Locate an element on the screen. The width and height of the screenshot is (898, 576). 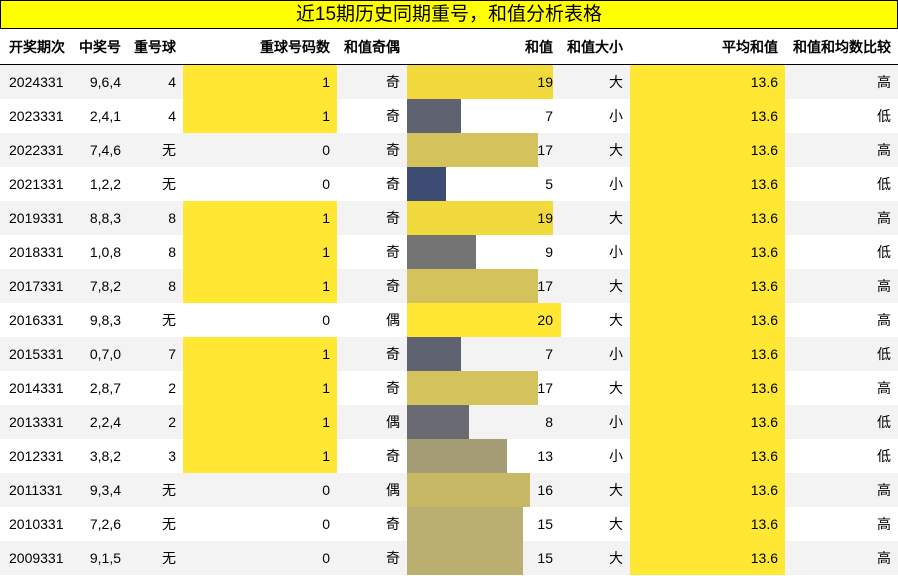
table-cell: 2022331 is located at coordinates (36, 150).